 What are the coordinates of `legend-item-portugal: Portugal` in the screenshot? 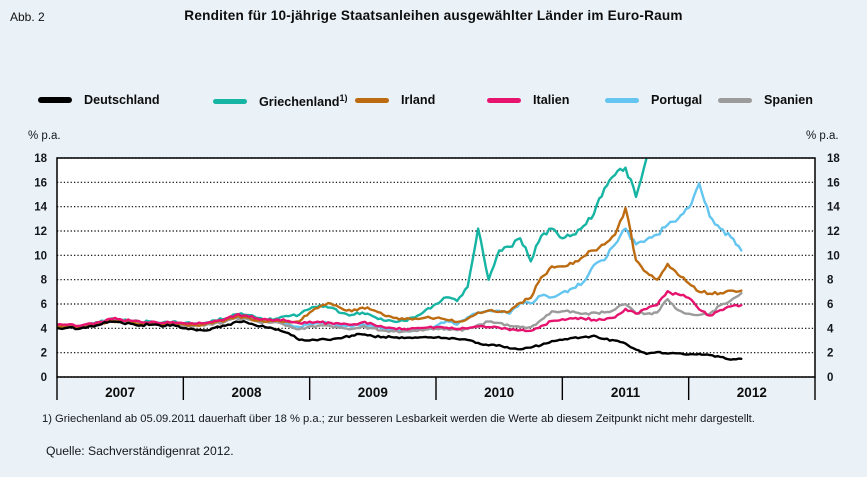 It's located at (653, 100).